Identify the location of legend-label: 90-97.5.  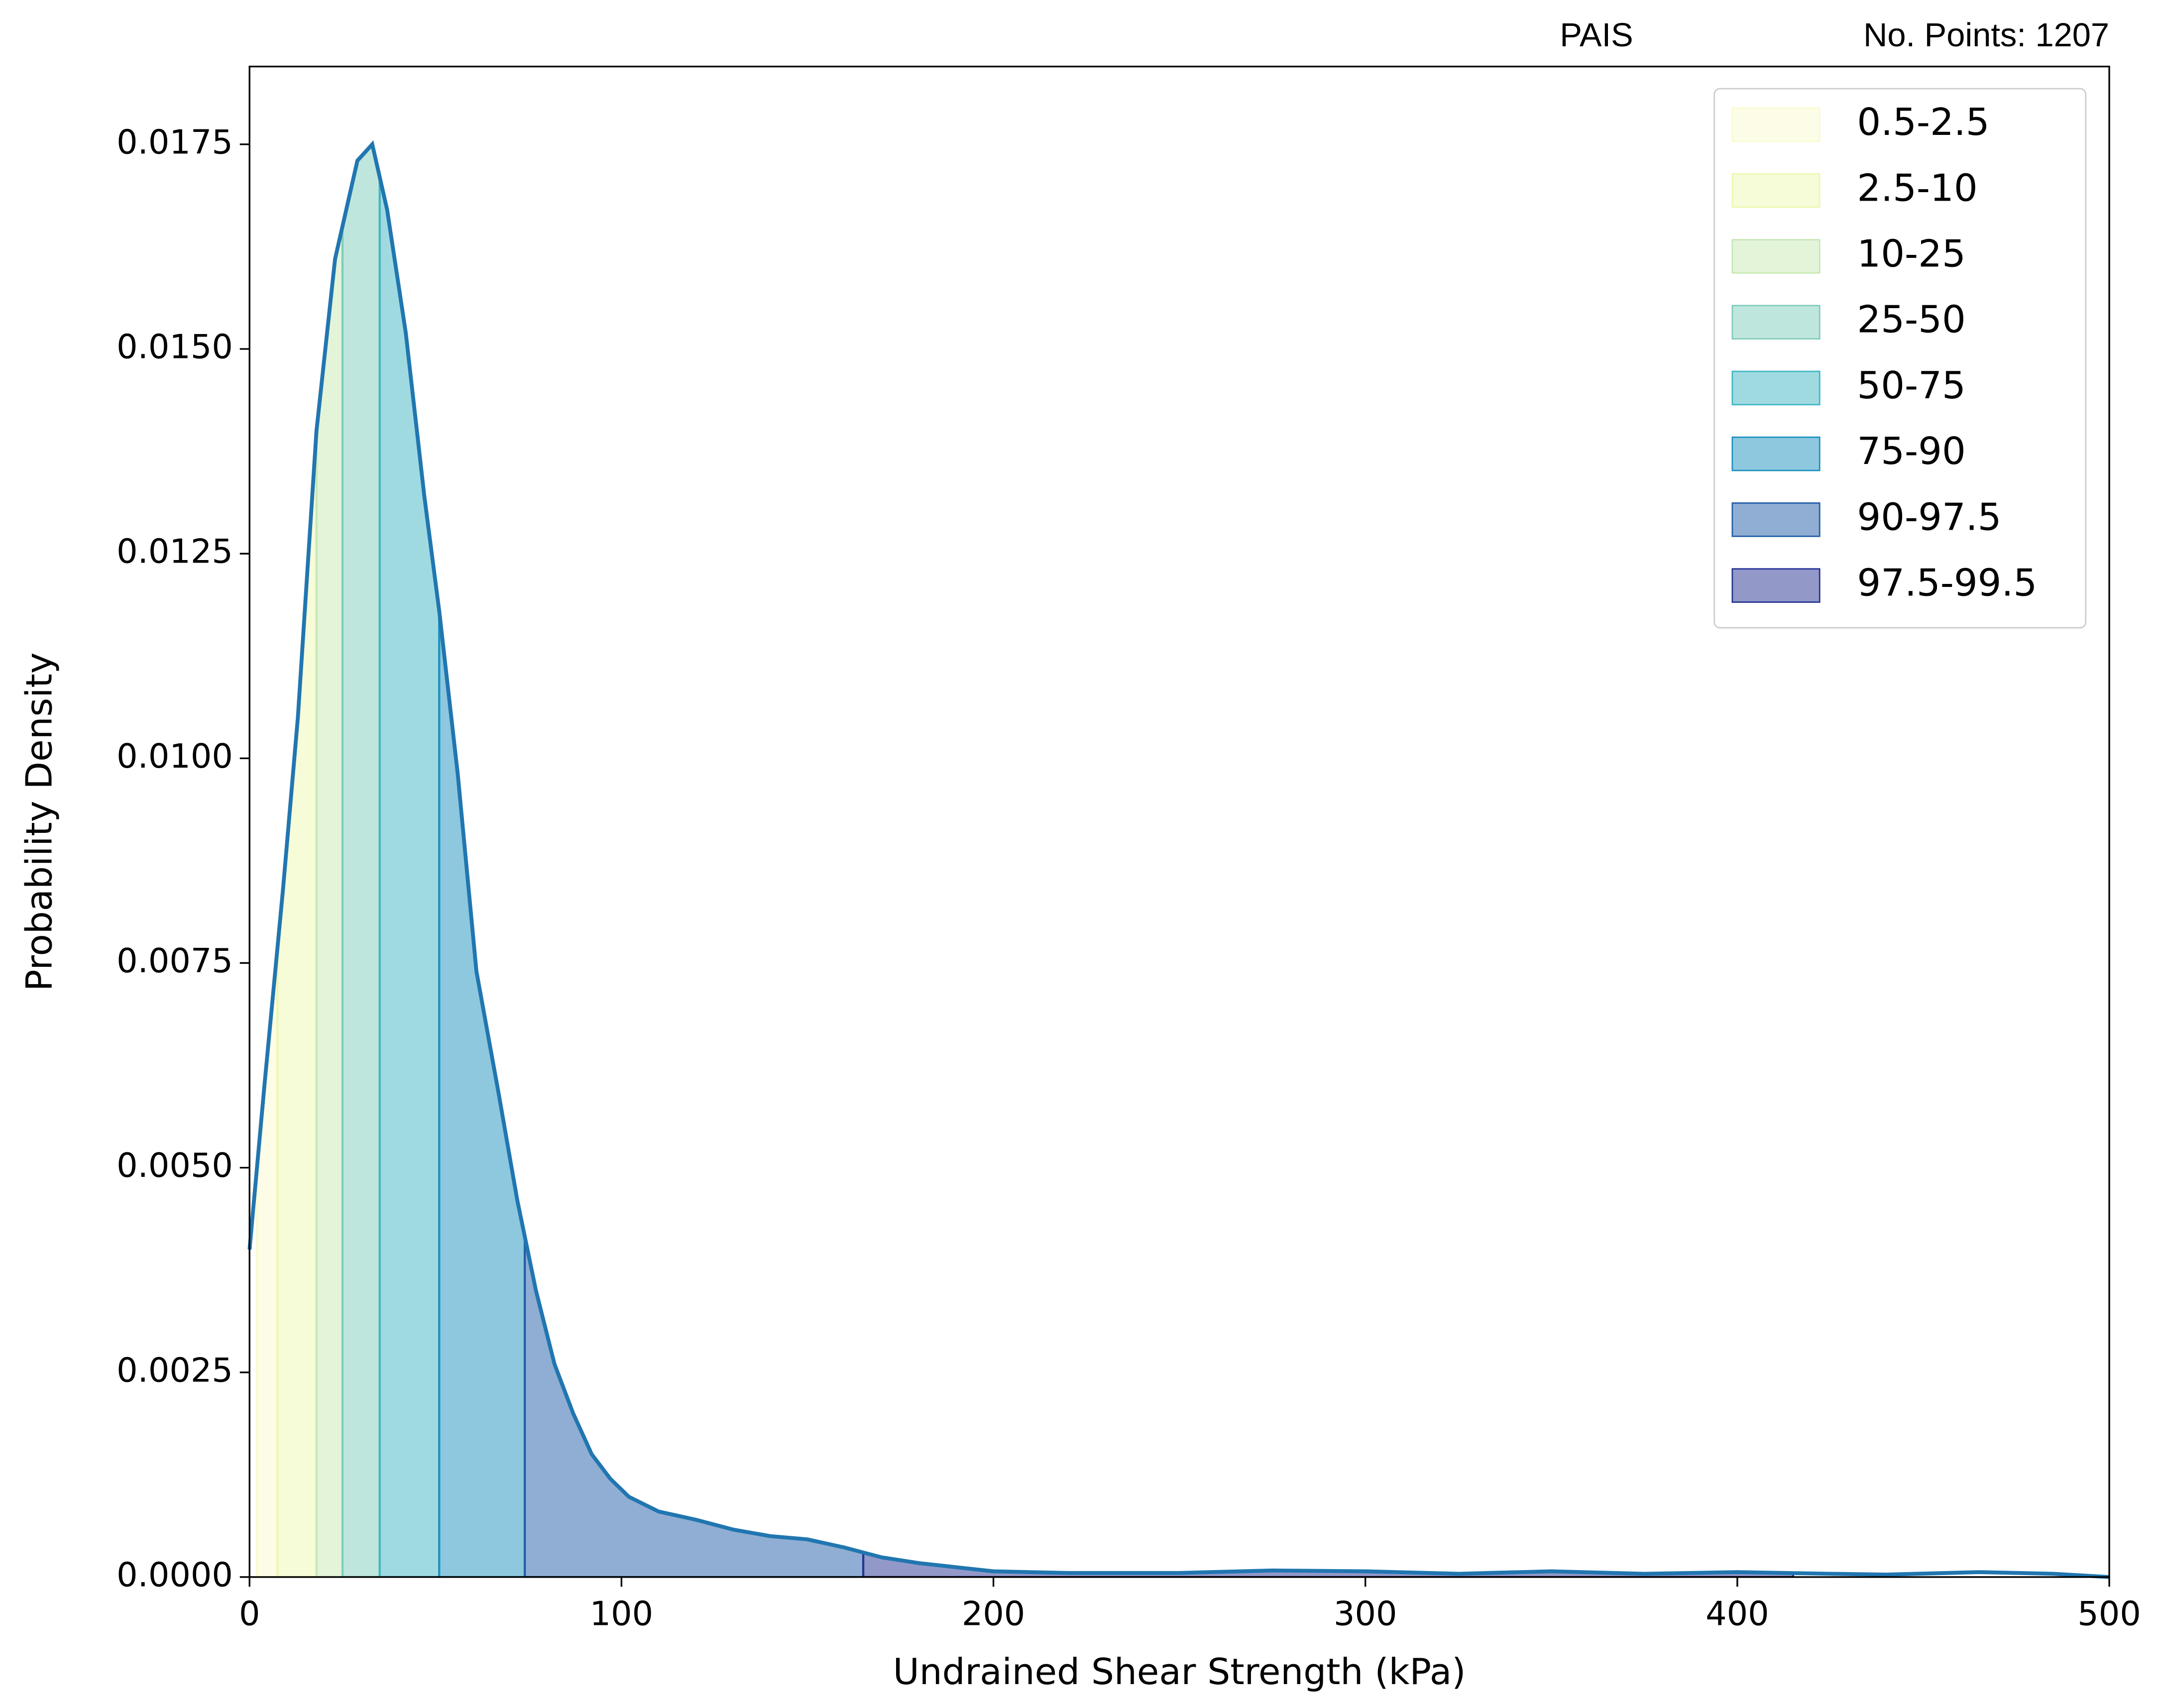
(1929, 517).